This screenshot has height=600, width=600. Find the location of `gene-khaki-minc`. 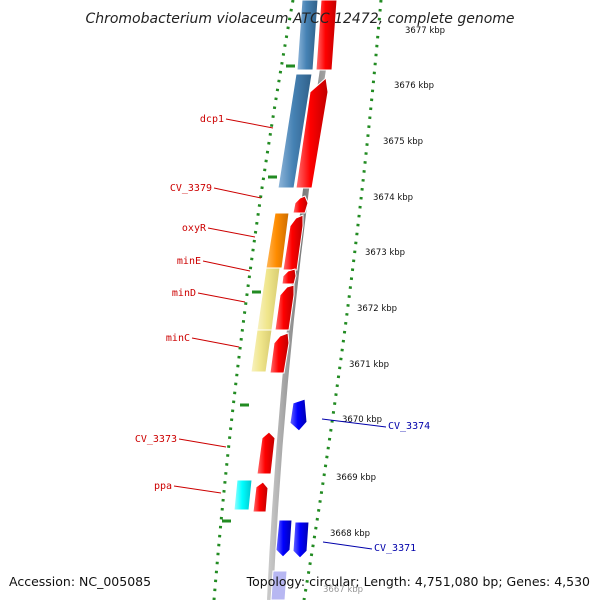

gene-khaki-minc is located at coordinates (261, 351).